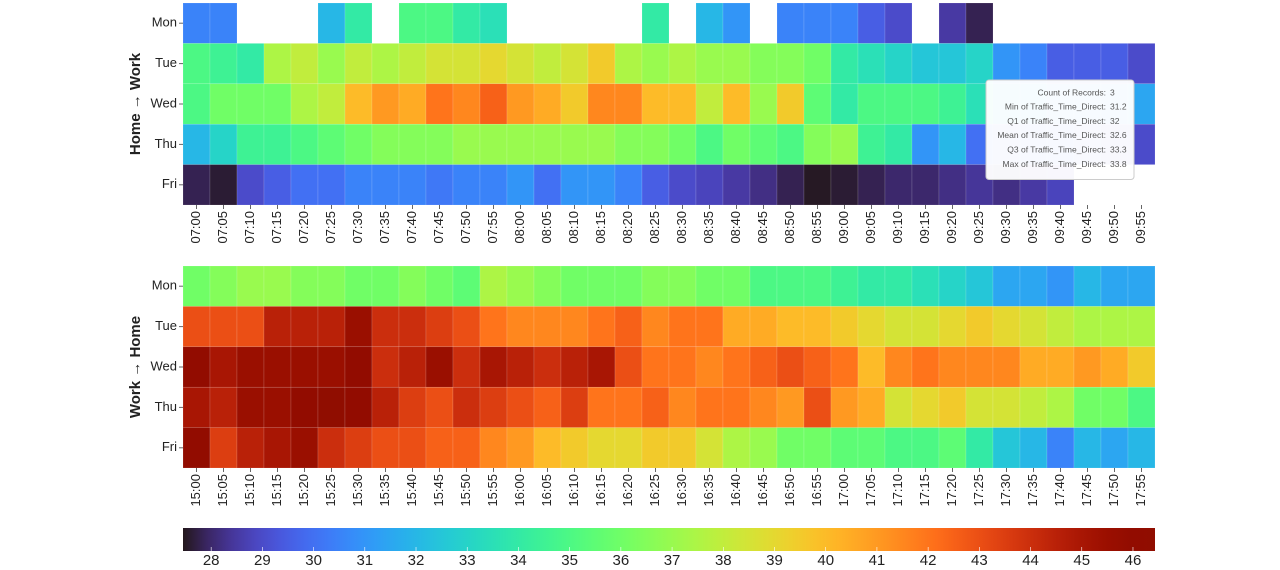  What do you see at coordinates (467, 560) in the screenshot?
I see `colorbar-tick-label: 33` at bounding box center [467, 560].